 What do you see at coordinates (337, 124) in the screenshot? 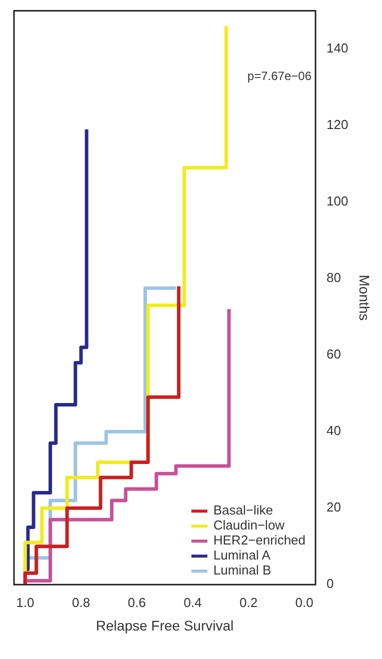
I see `y-tick-label: 120` at bounding box center [337, 124].